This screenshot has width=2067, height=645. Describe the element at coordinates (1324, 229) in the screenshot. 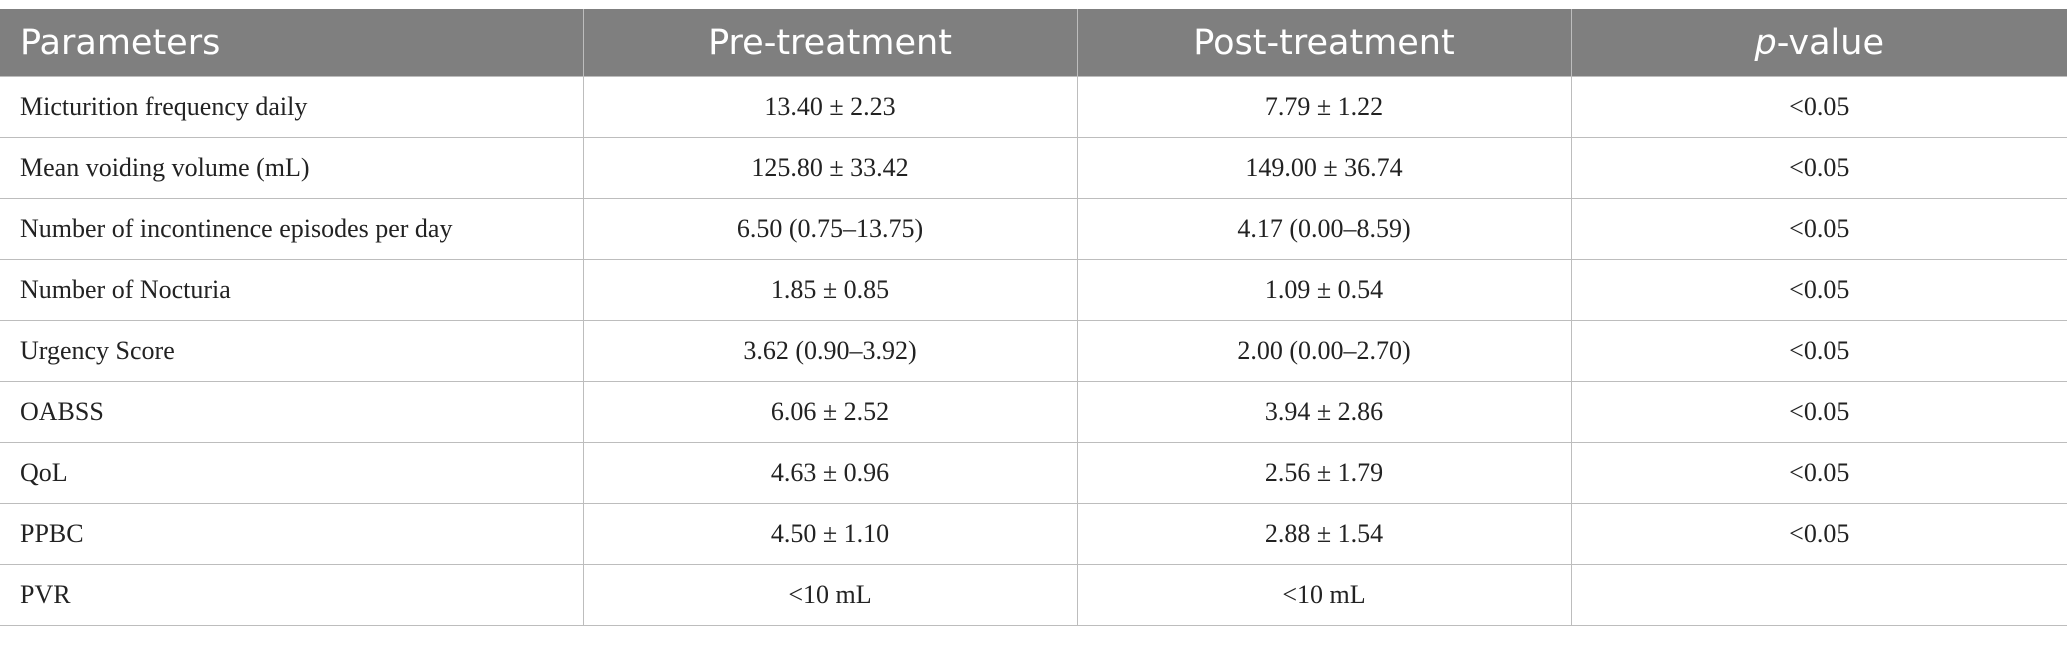

I see `post-treatment-cell: 4.17 (0.00–8.59)` at that location.